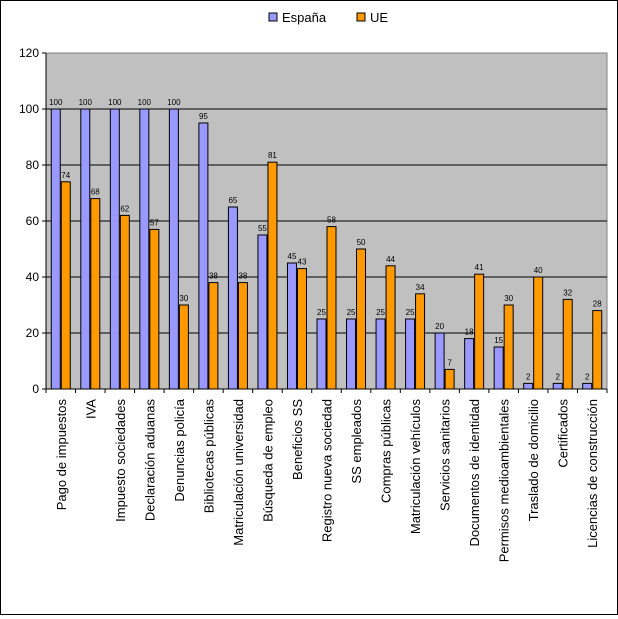 The width and height of the screenshot is (618, 619). What do you see at coordinates (386, 451) in the screenshot?
I see `x-category-label: Compras públicas` at bounding box center [386, 451].